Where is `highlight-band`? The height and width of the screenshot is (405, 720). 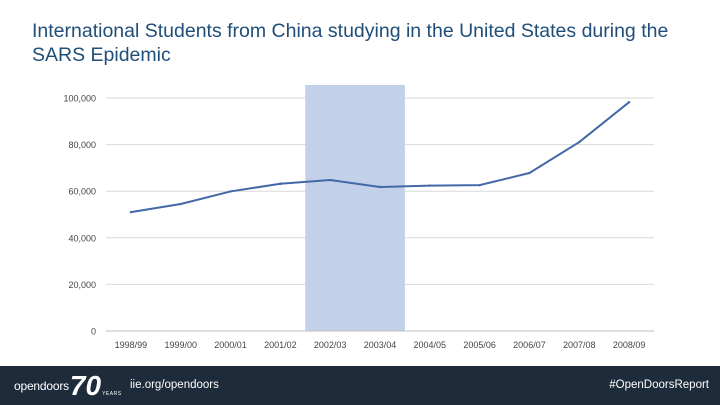
highlight-band is located at coordinates (355, 208).